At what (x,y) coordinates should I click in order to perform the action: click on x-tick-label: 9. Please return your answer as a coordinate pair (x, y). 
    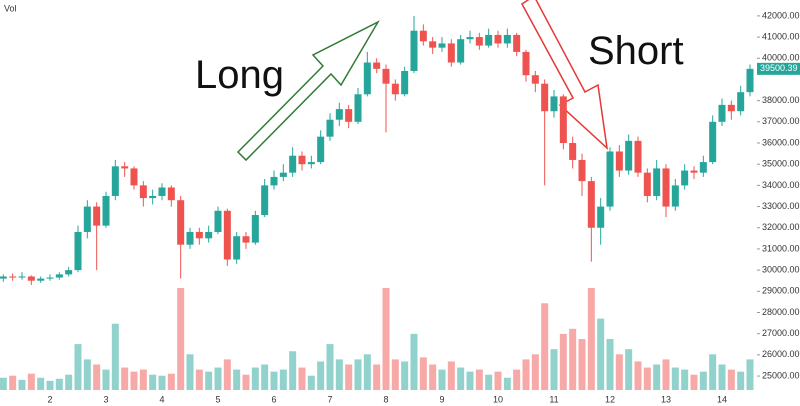
    Looking at the image, I should click on (441, 399).